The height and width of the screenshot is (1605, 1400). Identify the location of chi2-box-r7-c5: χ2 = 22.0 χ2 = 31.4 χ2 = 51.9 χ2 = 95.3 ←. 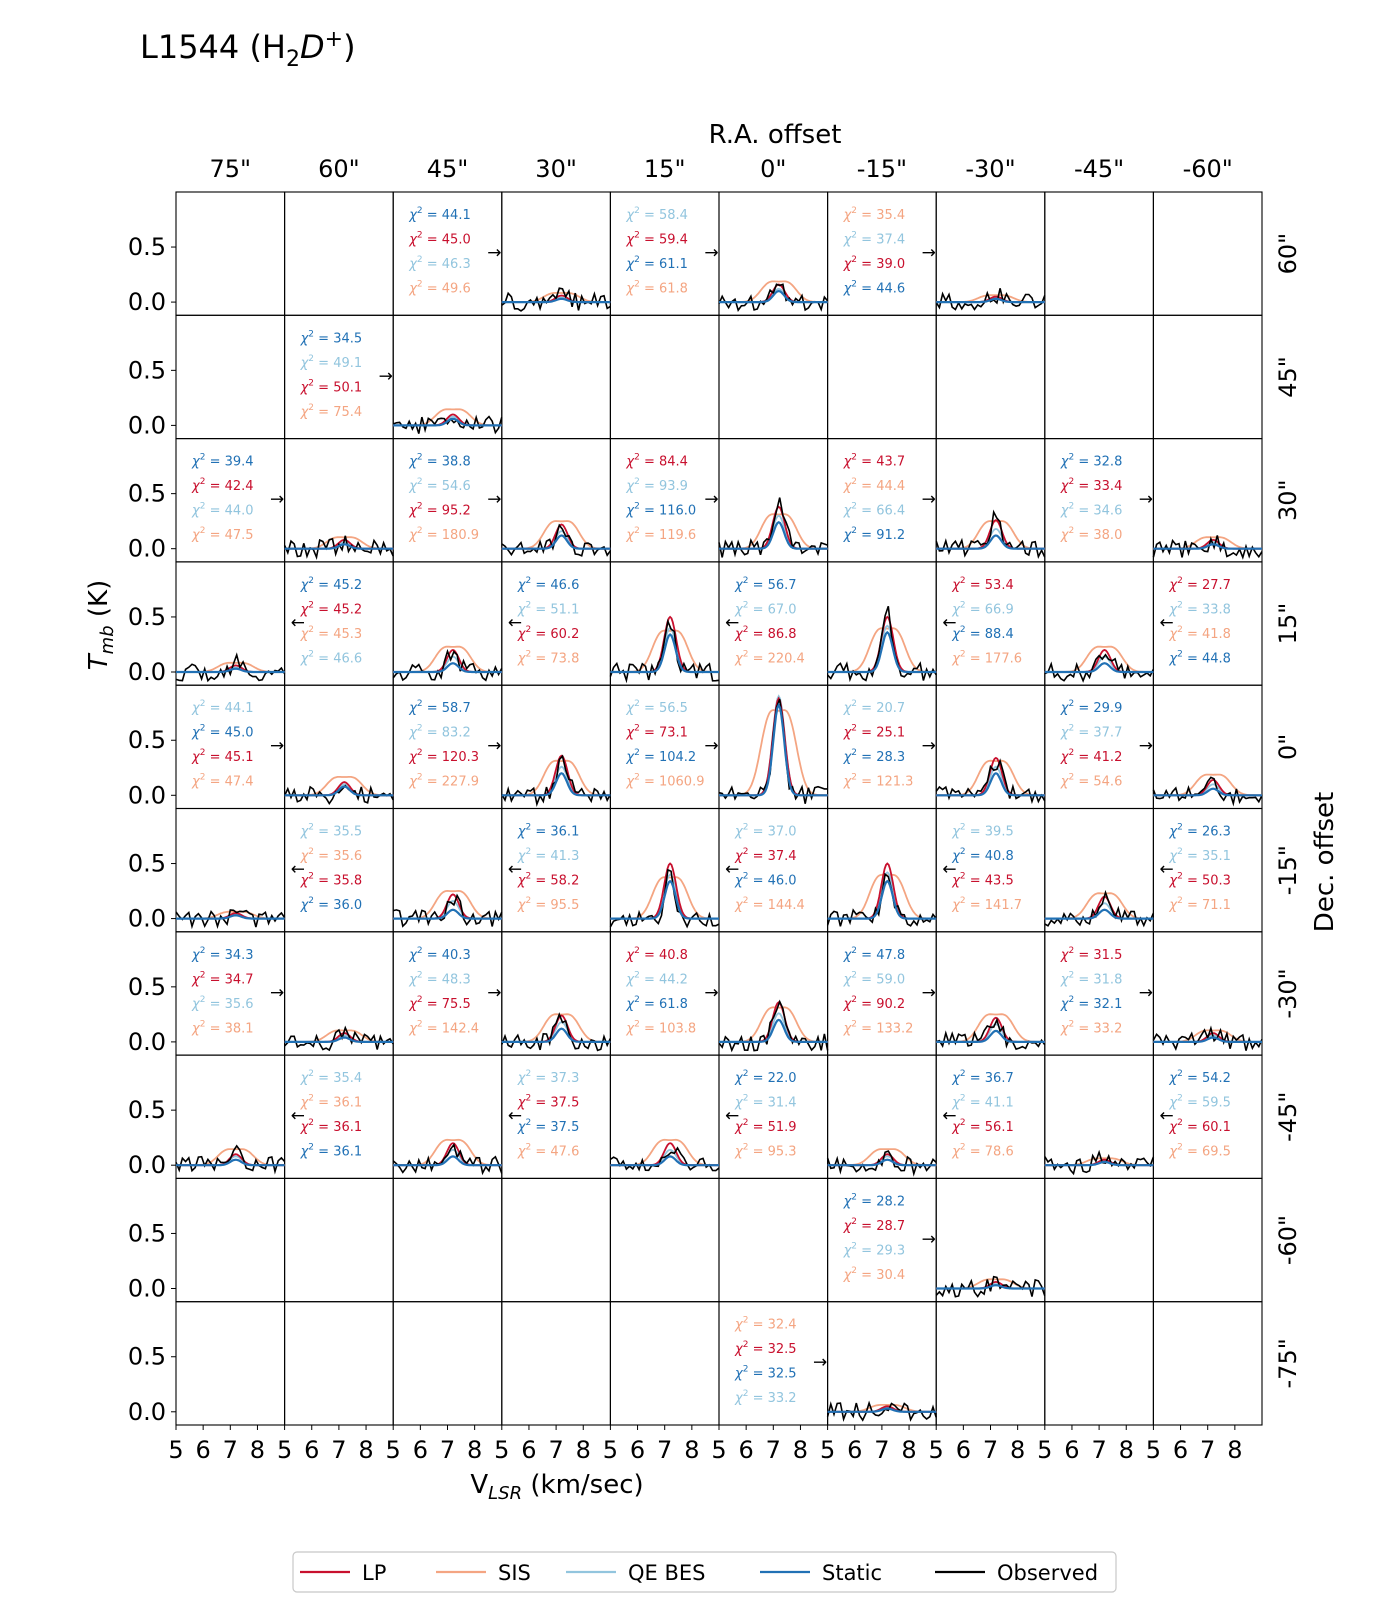
(761, 1114).